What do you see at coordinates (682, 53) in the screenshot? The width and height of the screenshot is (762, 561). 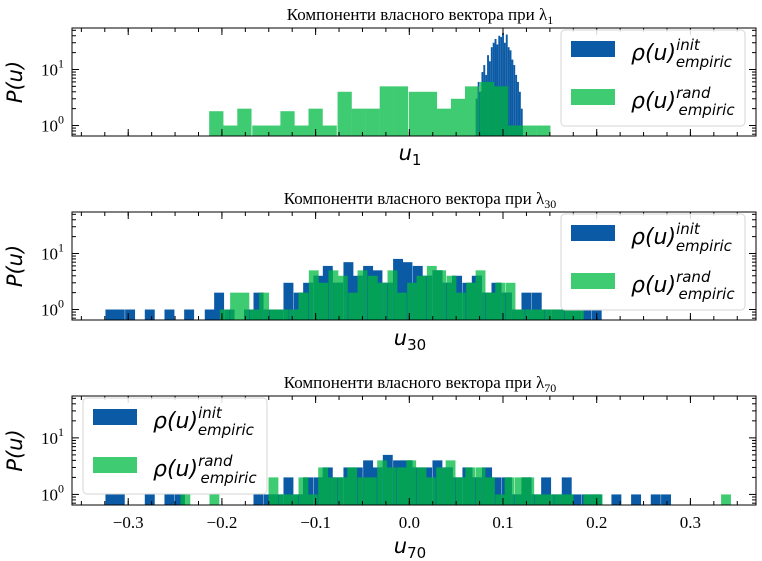 I see `legend-label-init: ρ(u)init empiric` at bounding box center [682, 53].